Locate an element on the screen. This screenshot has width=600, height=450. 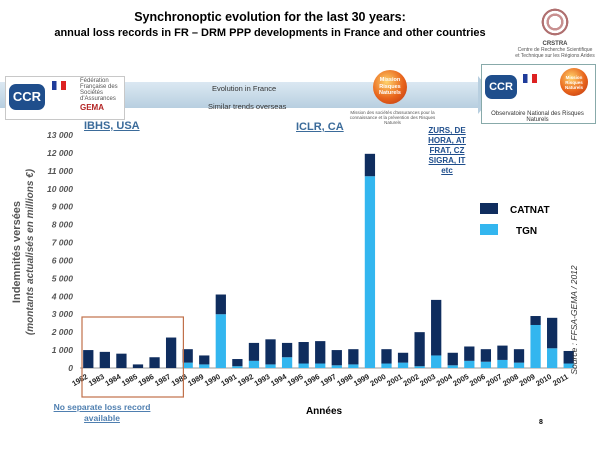
mission-logo-small: Mission Risques Naturels is located at coordinates (574, 82).